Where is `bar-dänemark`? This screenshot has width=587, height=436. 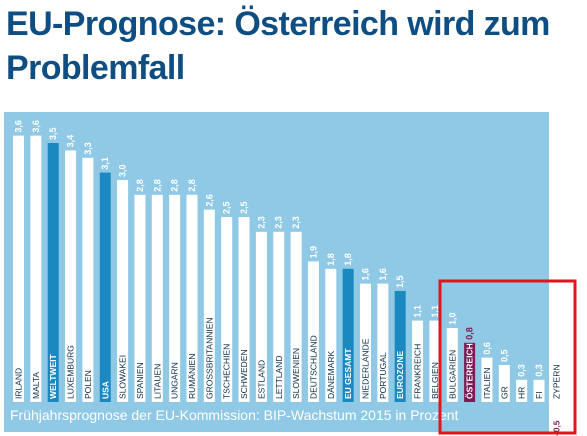
bar-dänemark is located at coordinates (331, 335).